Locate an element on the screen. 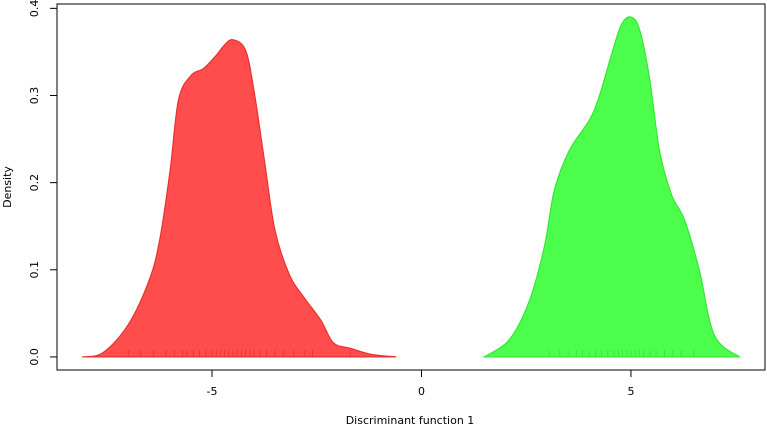  x-axis-label: Discriminant function 1 is located at coordinates (410, 420).